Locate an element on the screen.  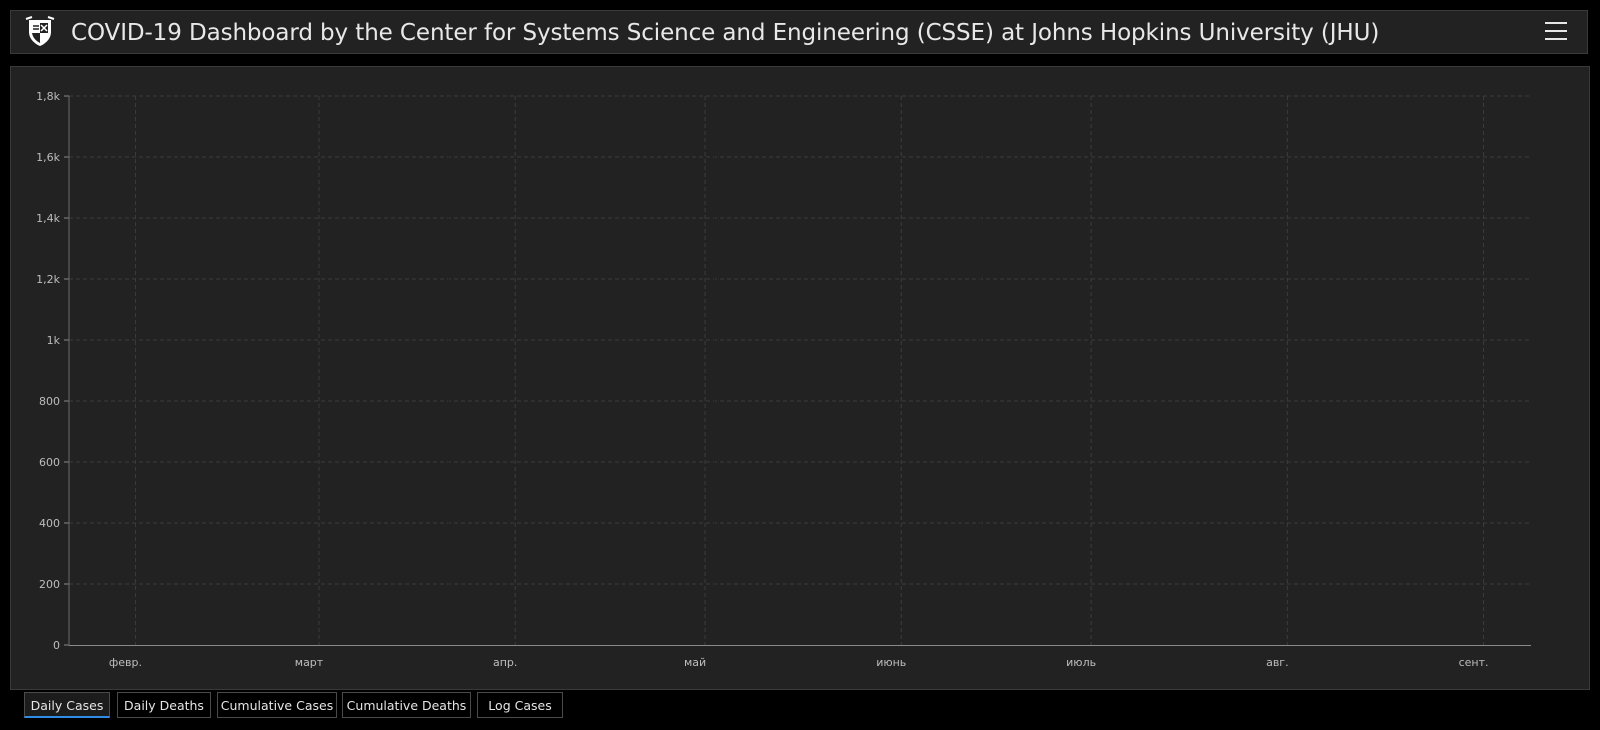
tab-cumulative-cases: Cumulative Cases is located at coordinates (277, 705).